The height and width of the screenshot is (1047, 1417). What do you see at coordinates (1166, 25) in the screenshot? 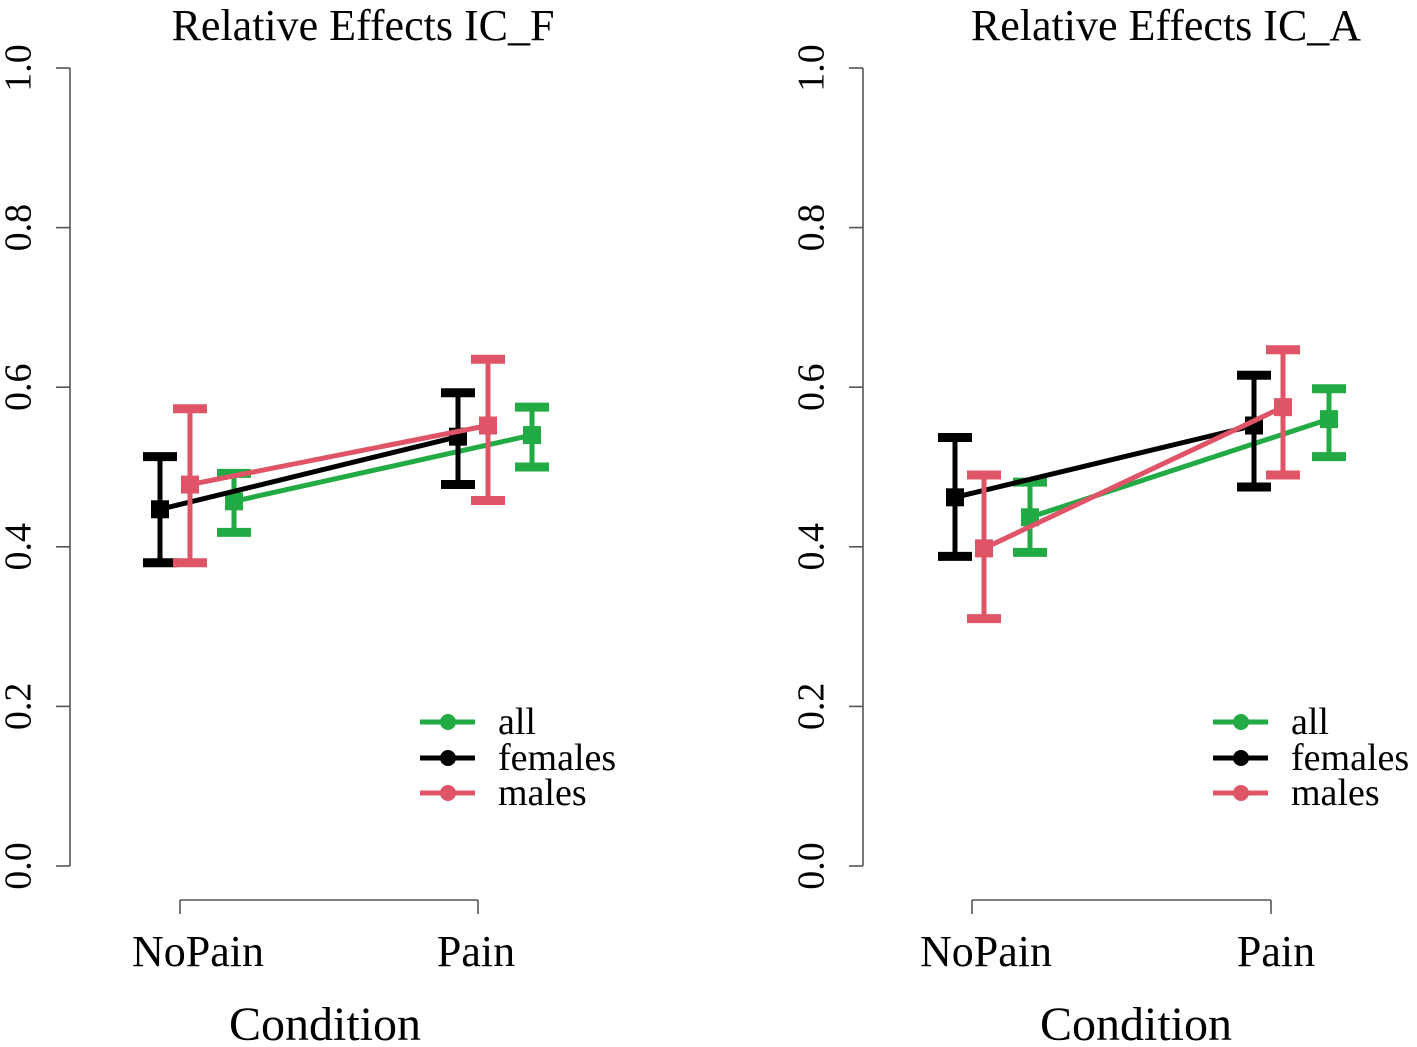
I see `chart-title: Relative Effects IC_A` at bounding box center [1166, 25].